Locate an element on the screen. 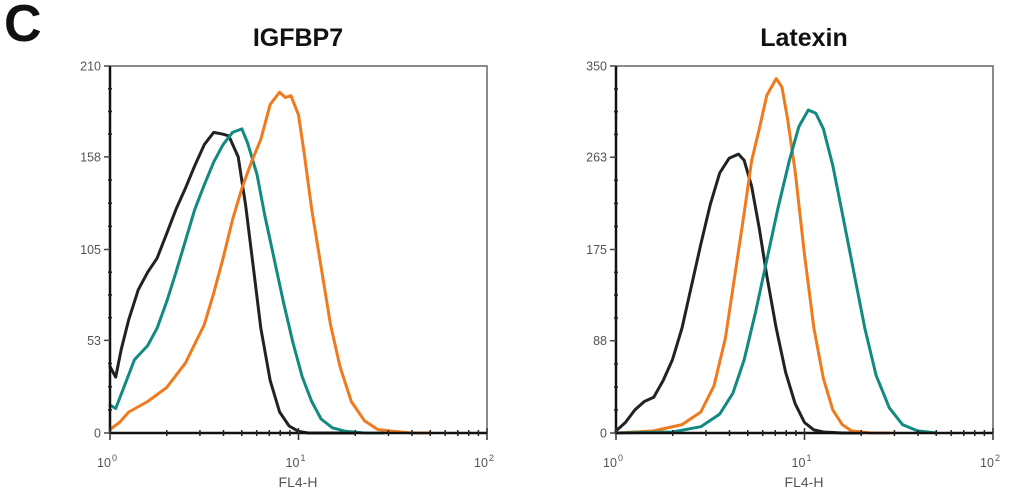 The image size is (1010, 494). y-ticks: 0 88 175 263 350 is located at coordinates (602, 250).